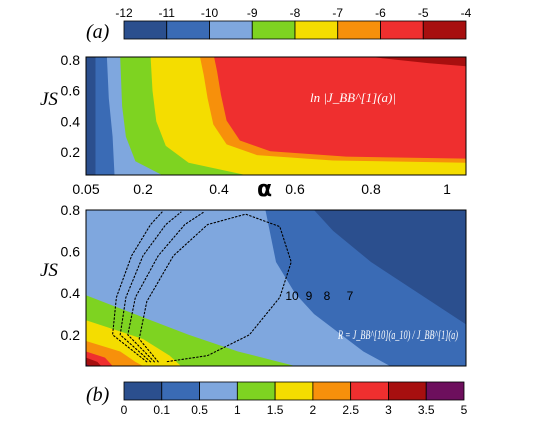 This screenshot has height=426, width=541. I want to click on y-axis-label-b: JS, so click(49, 270).